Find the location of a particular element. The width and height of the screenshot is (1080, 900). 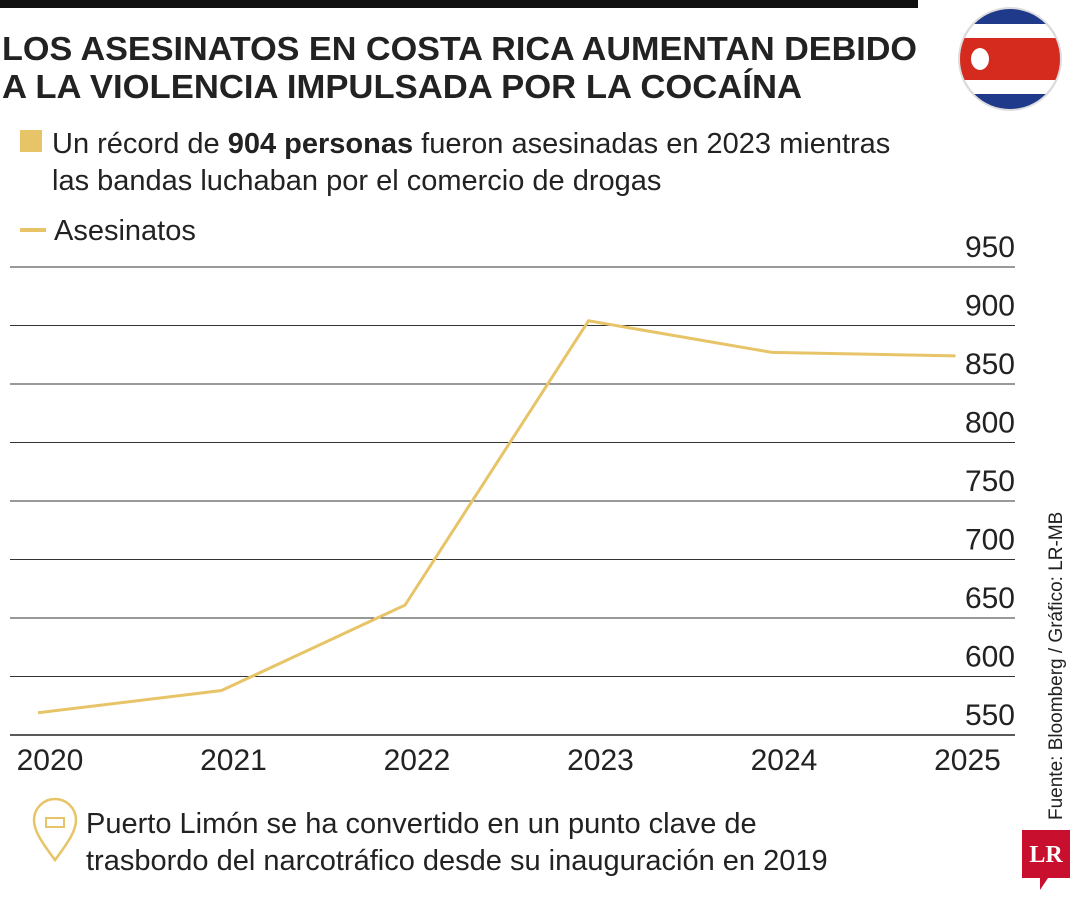

y-tick-label: 750 is located at coordinates (990, 481).